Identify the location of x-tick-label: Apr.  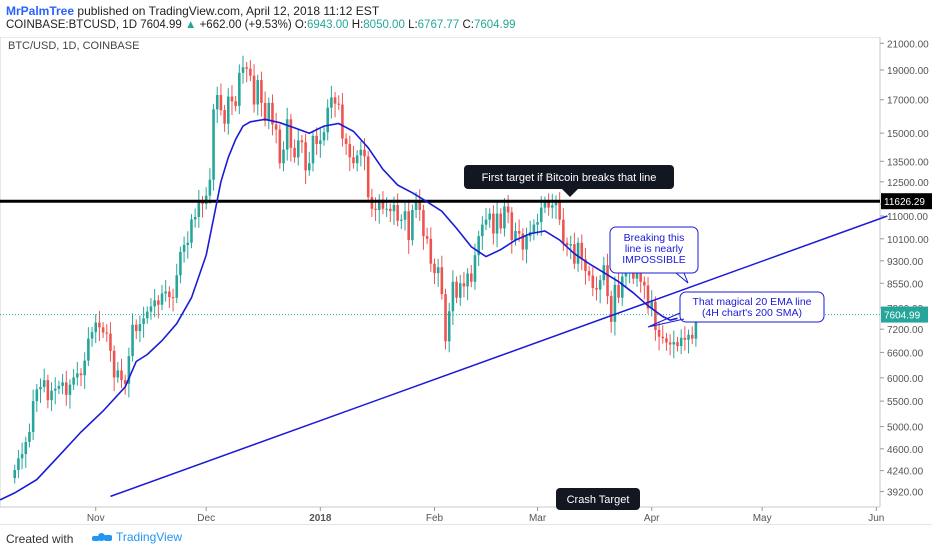
(652, 518).